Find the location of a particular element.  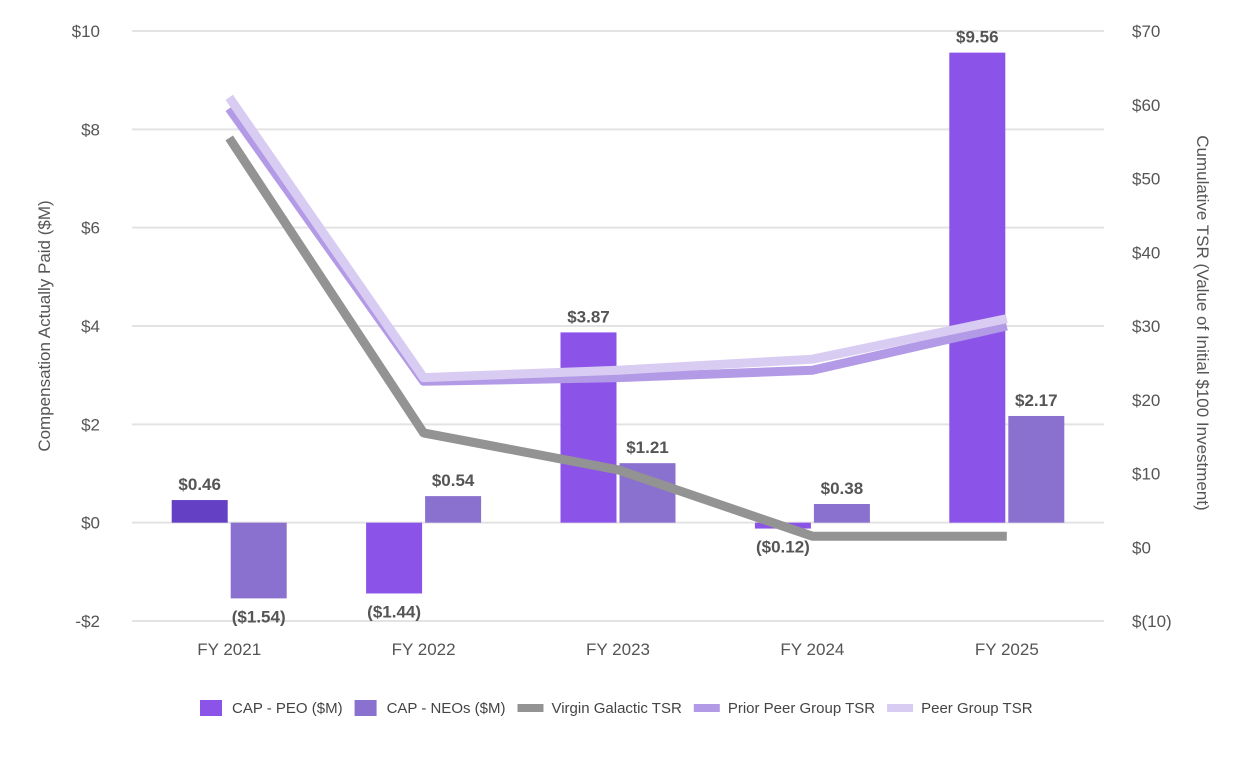

bar-data-label: ($0.12) is located at coordinates (783, 547).